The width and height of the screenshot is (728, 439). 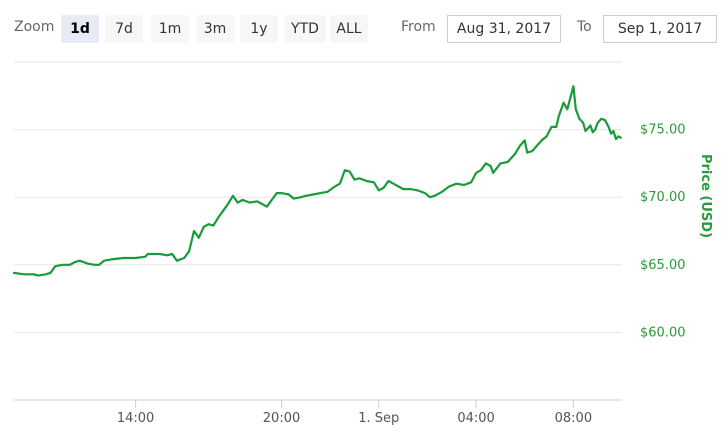 I want to click on range-button-1m: 1m, so click(x=170, y=29).